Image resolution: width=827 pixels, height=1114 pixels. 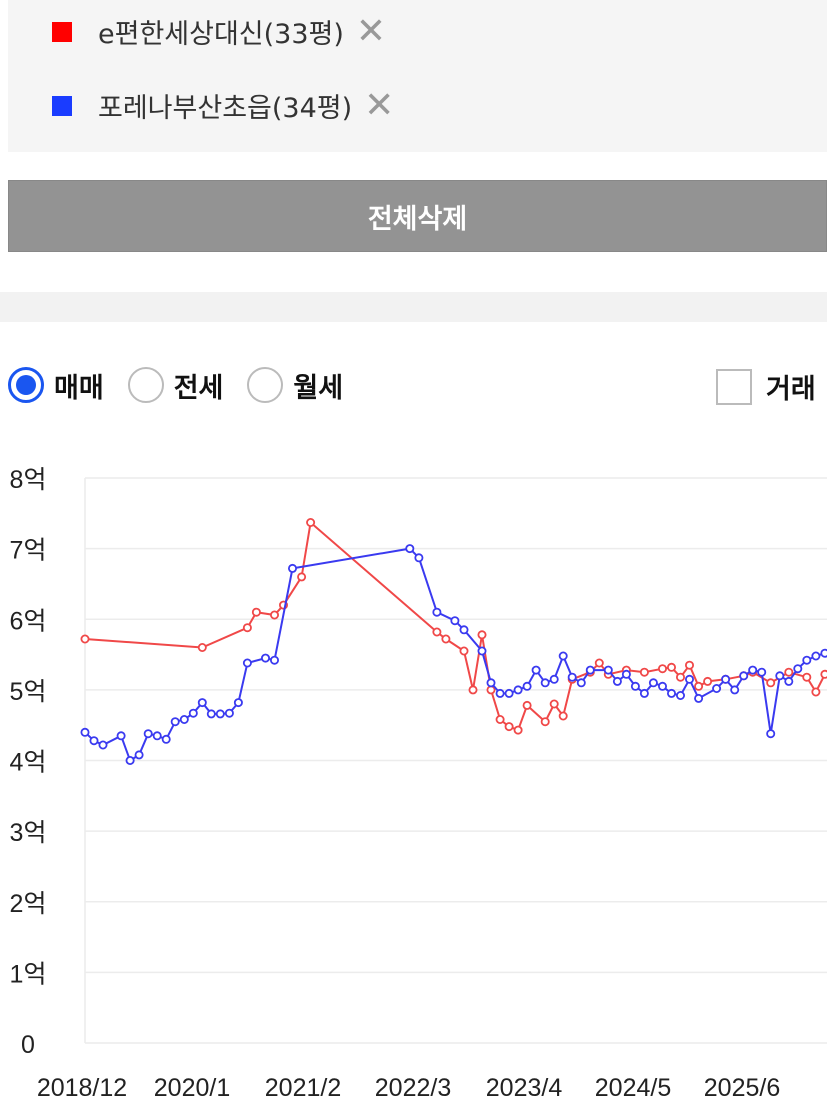 I want to click on trade-volume-checkbox: 거래, so click(x=766, y=386).